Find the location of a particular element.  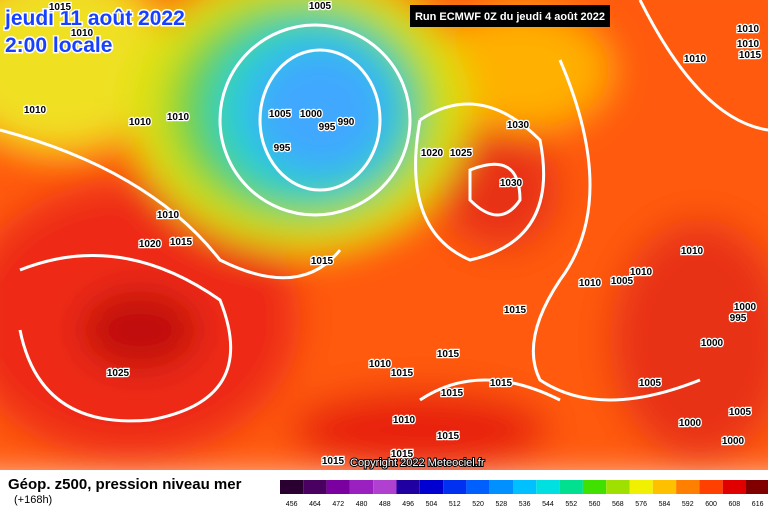

run-info: Run ECMWF 0Z du jeudi 4 août 2022 is located at coordinates (510, 17).